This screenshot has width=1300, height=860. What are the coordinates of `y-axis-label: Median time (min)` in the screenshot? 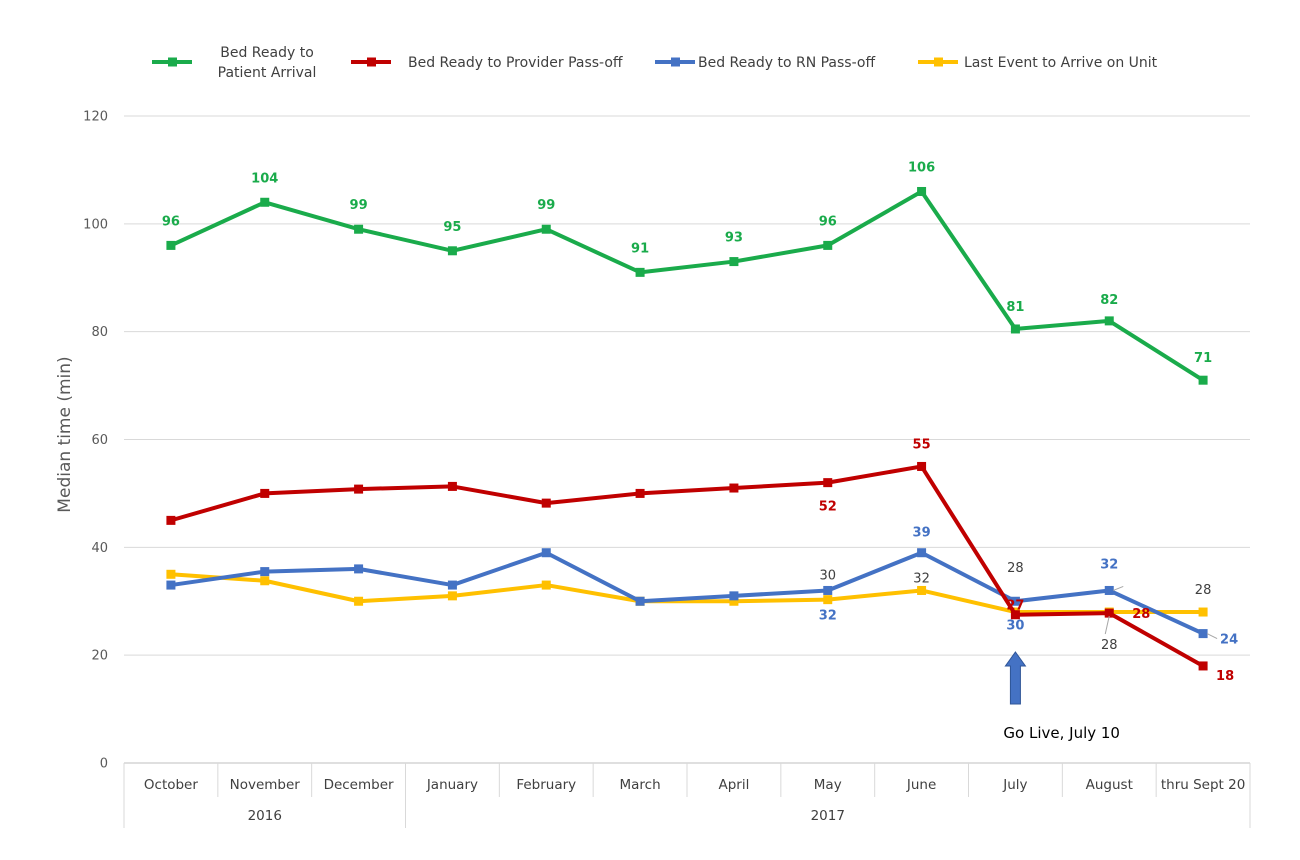 It's located at (65, 434).